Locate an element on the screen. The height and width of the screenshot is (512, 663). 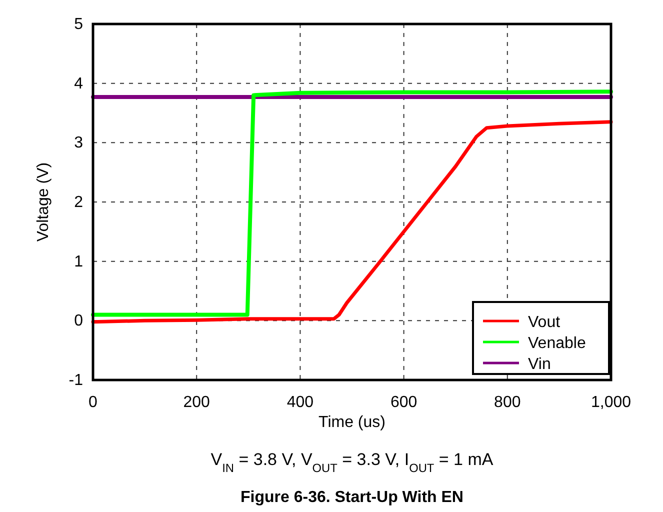
x-tick-label: 400 is located at coordinates (300, 402).